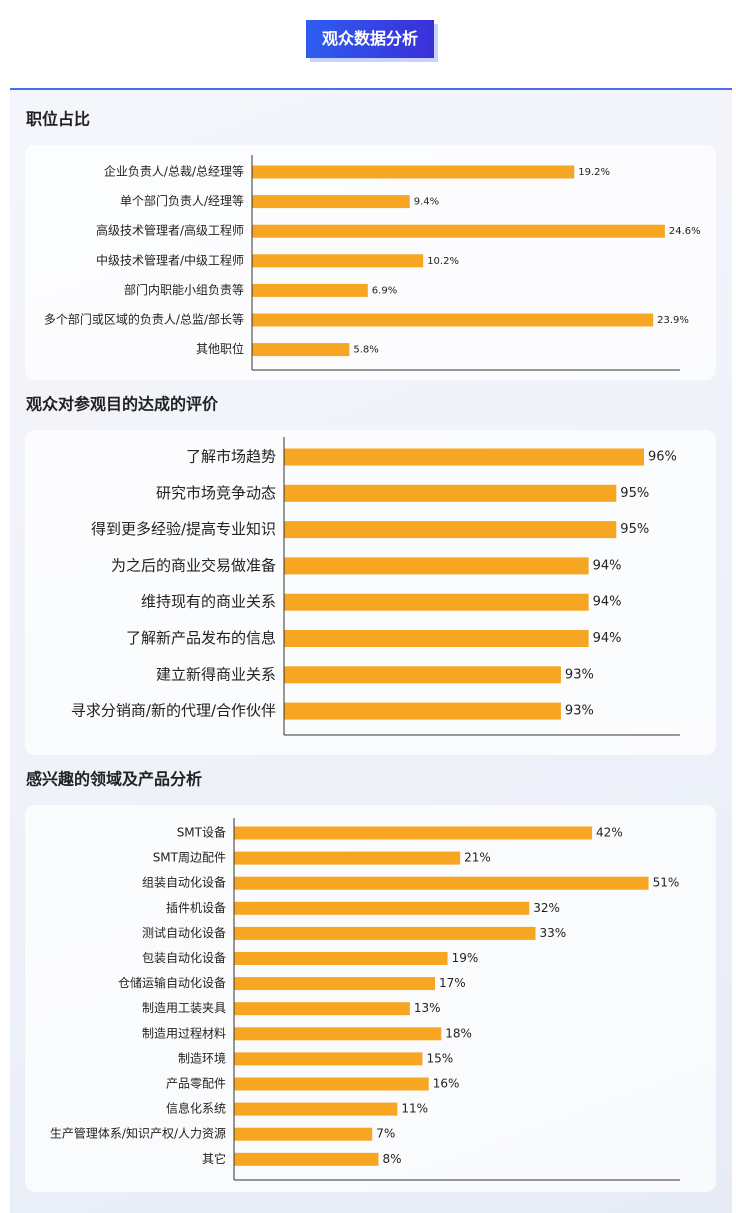 This screenshot has width=736, height=1213. I want to click on value-label: 24.6%, so click(685, 231).